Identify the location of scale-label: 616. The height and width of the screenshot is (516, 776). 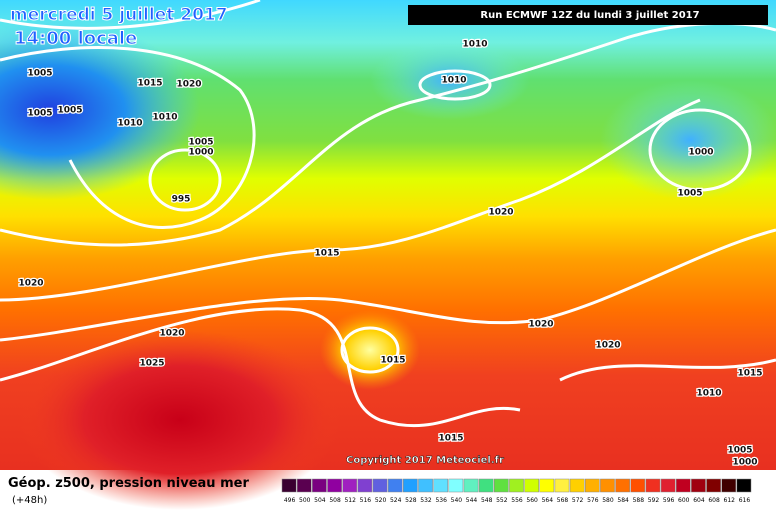
(745, 500).